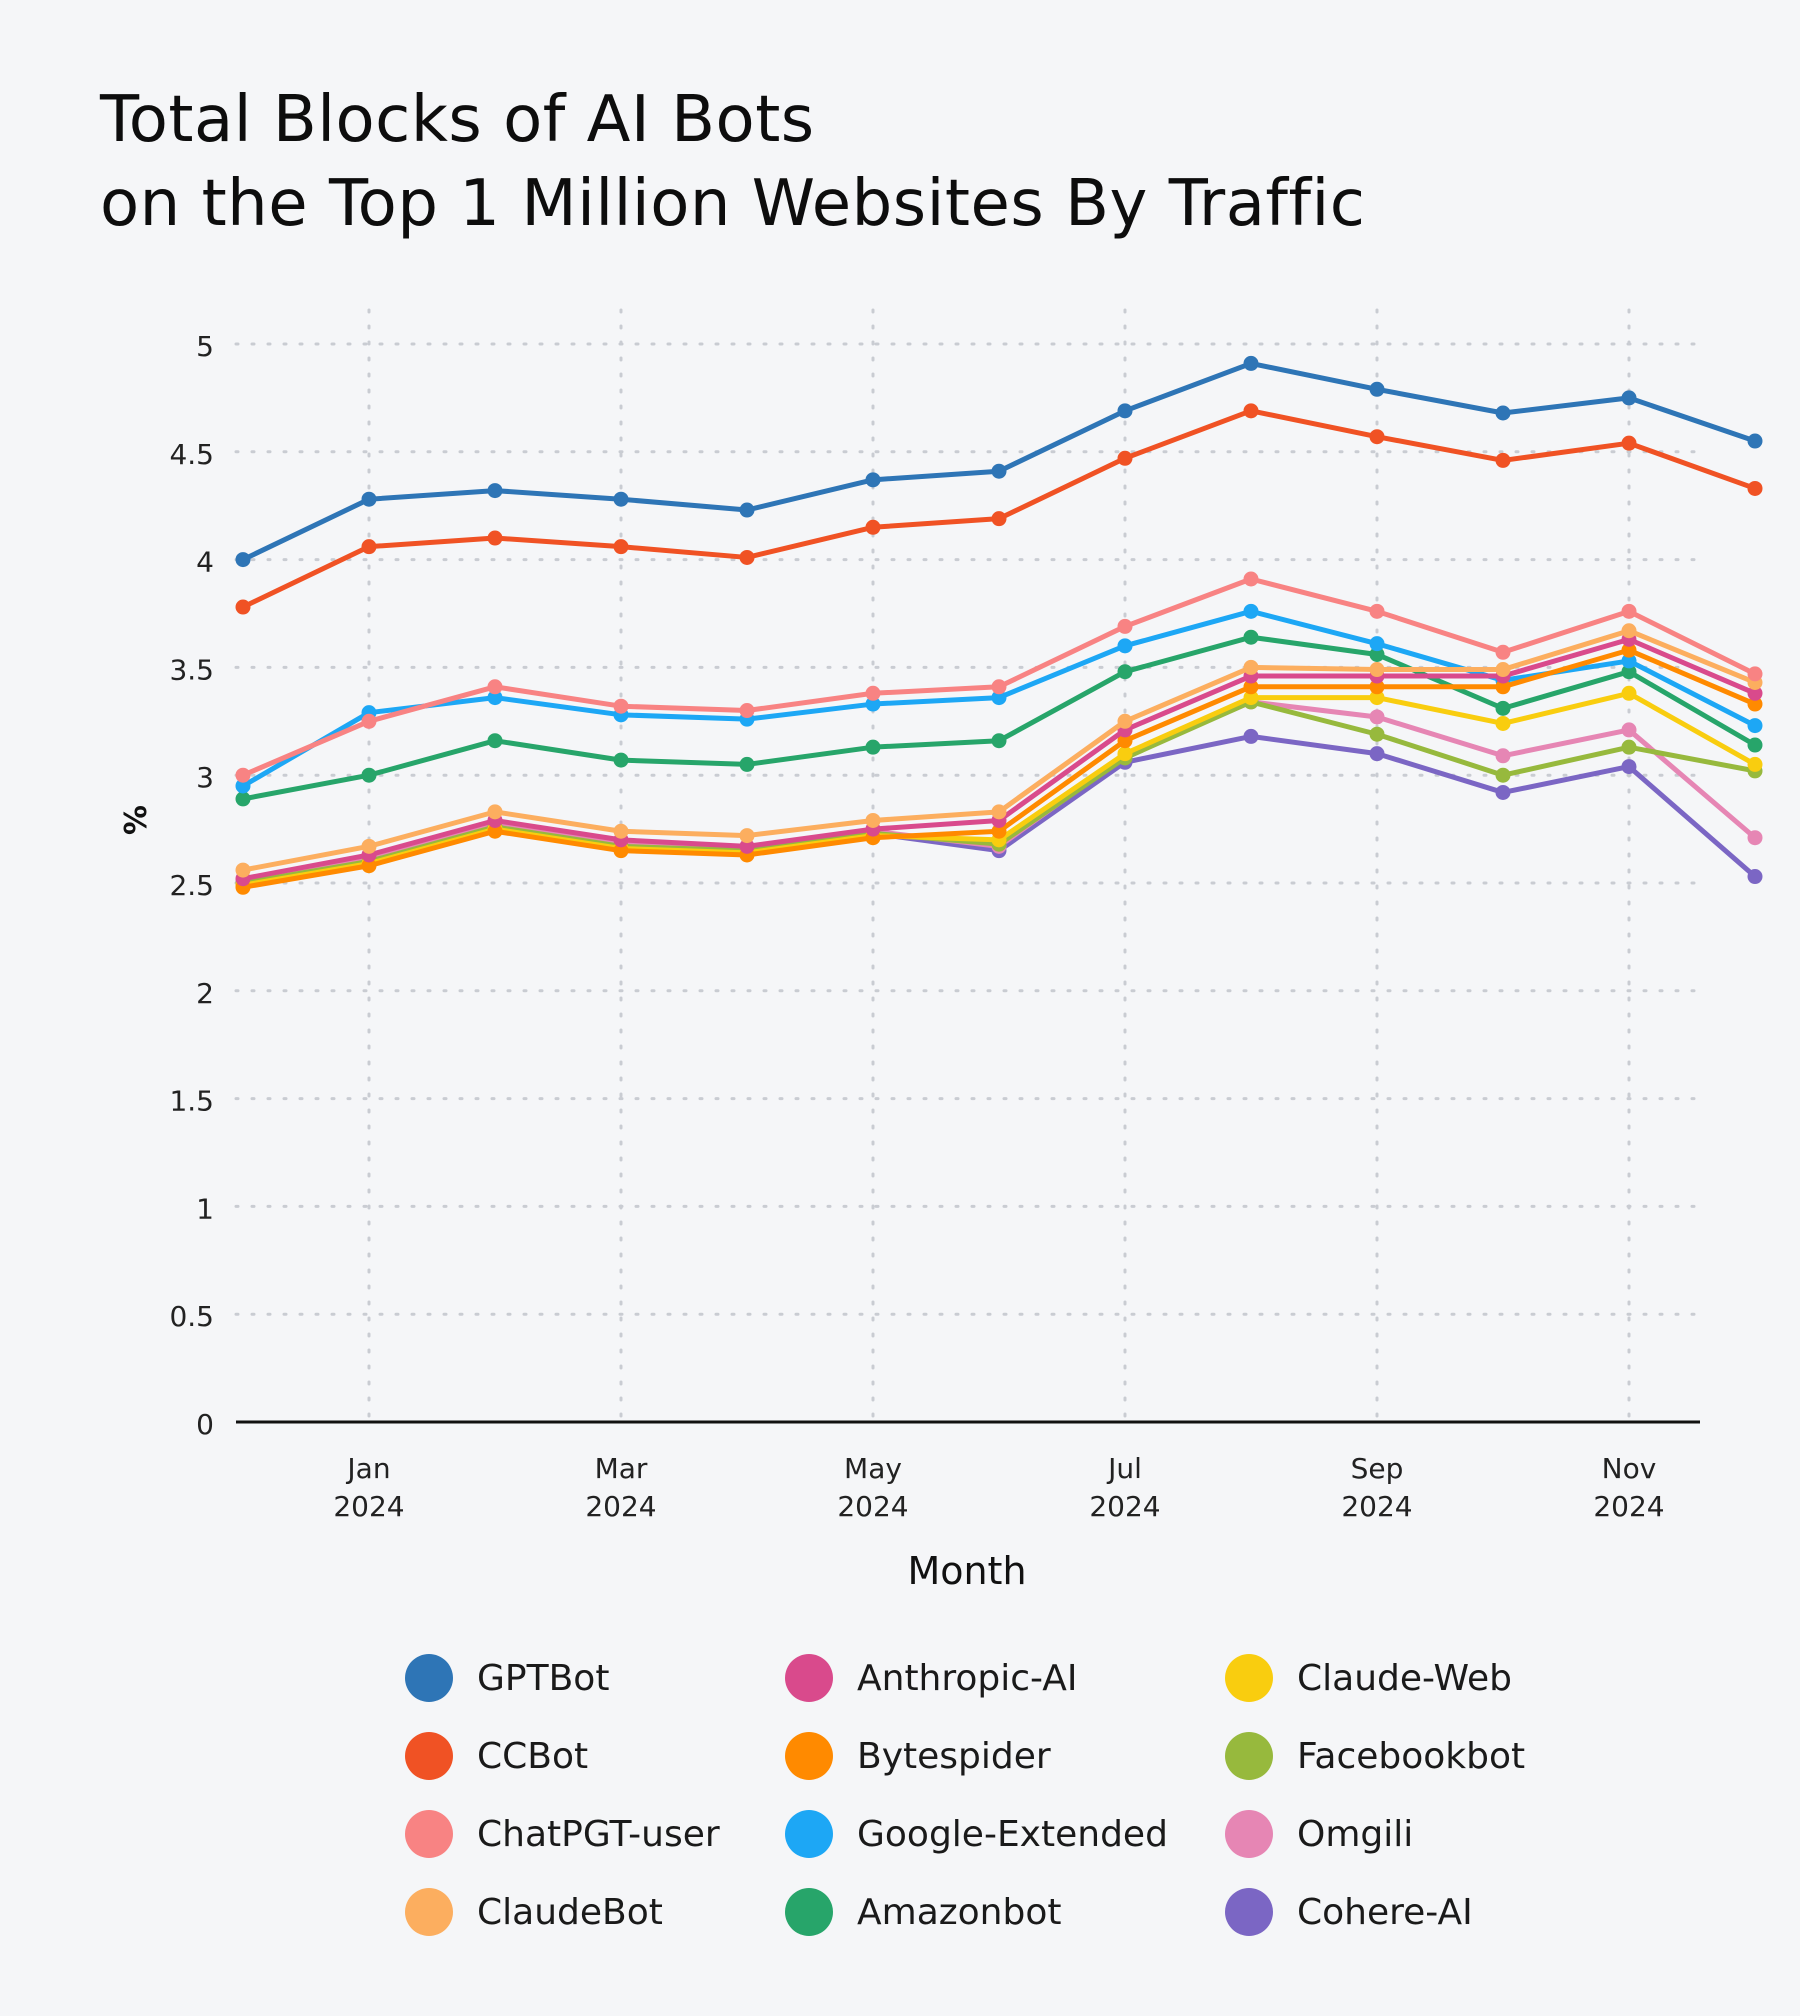 Image resolution: width=1800 pixels, height=2016 pixels. What do you see at coordinates (598, 1834) in the screenshot?
I see `legend-label: ChatPGT-user` at bounding box center [598, 1834].